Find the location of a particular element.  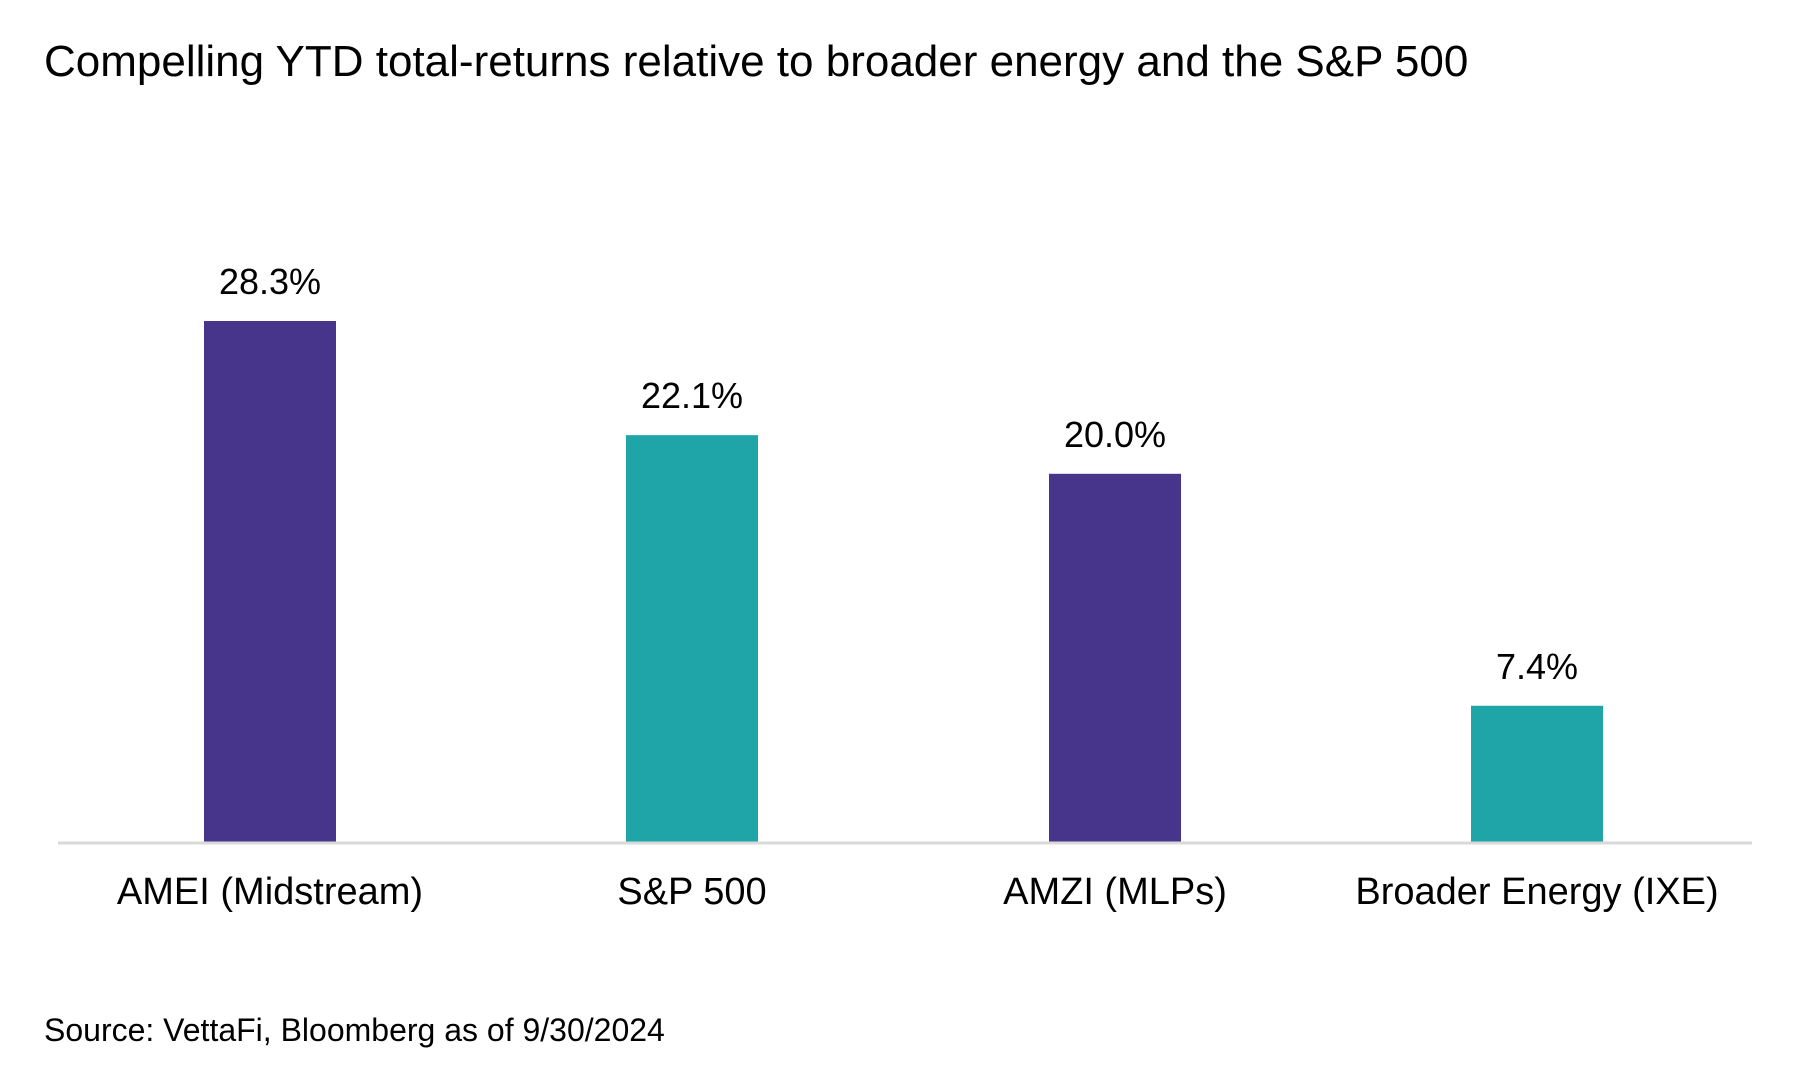

category-label: Broader Energy (IXE) is located at coordinates (1536, 892).